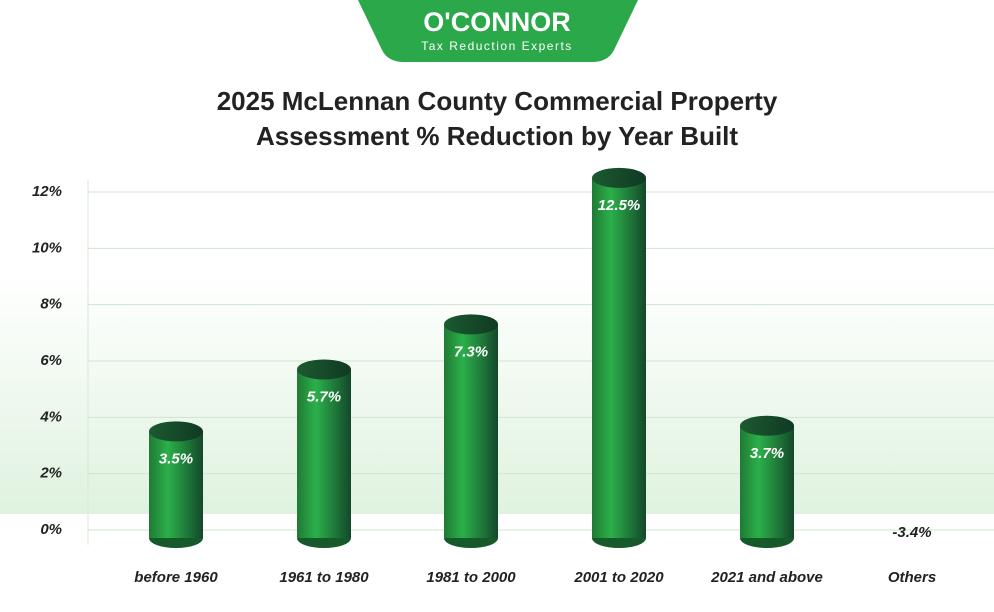  Describe the element at coordinates (767, 453) in the screenshot. I see `value-label: 3.7%` at that location.